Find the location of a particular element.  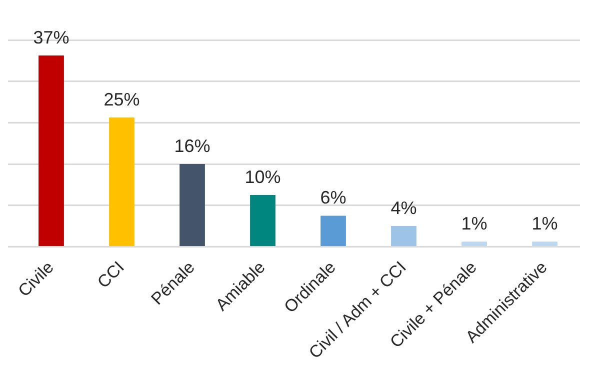

data-label: 16% is located at coordinates (192, 146).